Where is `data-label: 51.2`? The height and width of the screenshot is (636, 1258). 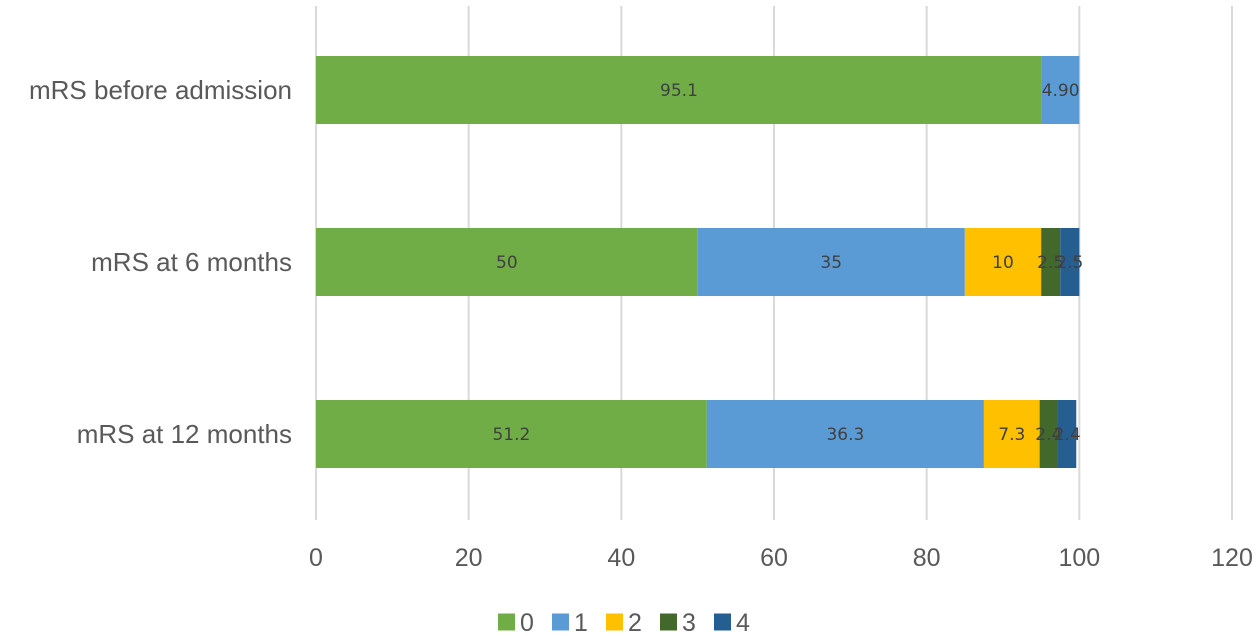 data-label: 51.2 is located at coordinates (511, 435).